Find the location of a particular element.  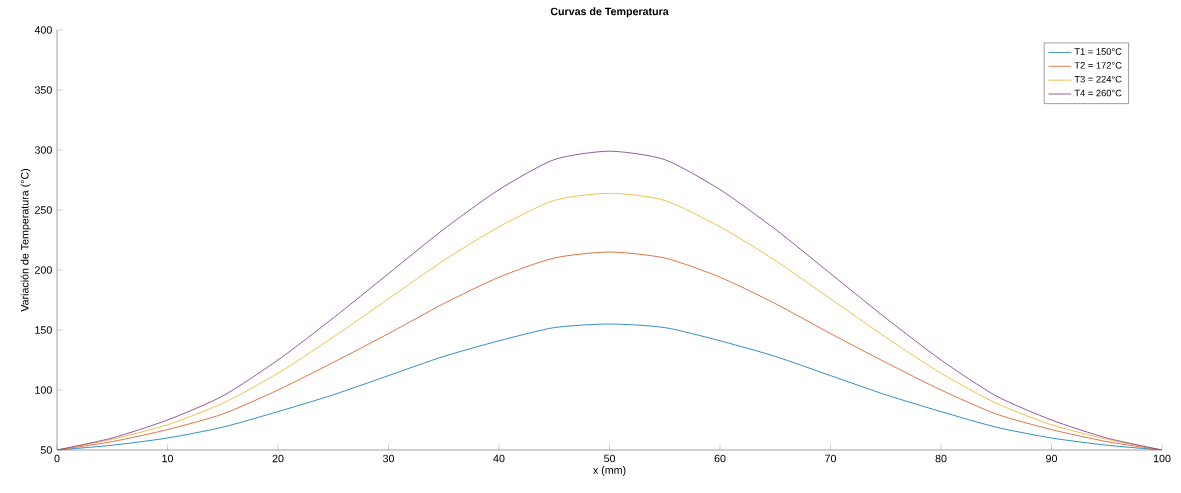

x-tick-label: 80 is located at coordinates (941, 458).